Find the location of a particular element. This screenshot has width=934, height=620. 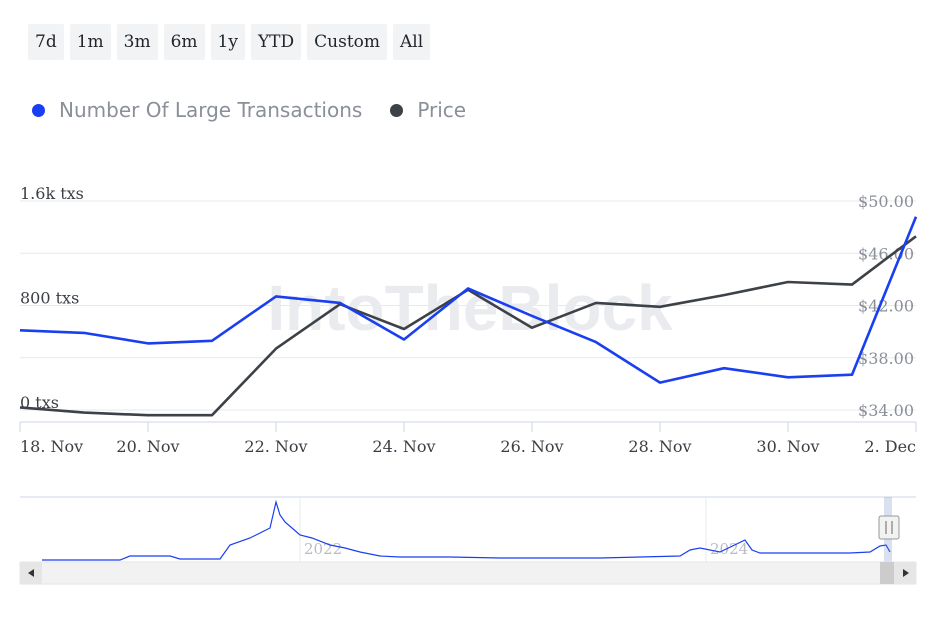

navigator: 2022 2024 is located at coordinates (468, 540).